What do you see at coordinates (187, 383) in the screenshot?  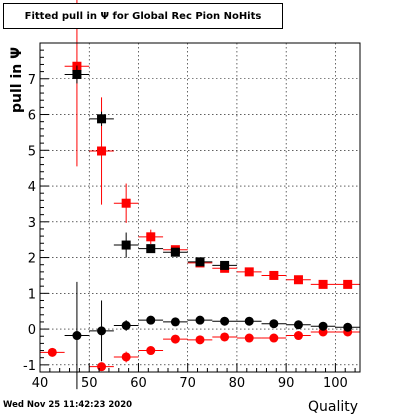 I see `x-tick-label: 70` at bounding box center [187, 383].